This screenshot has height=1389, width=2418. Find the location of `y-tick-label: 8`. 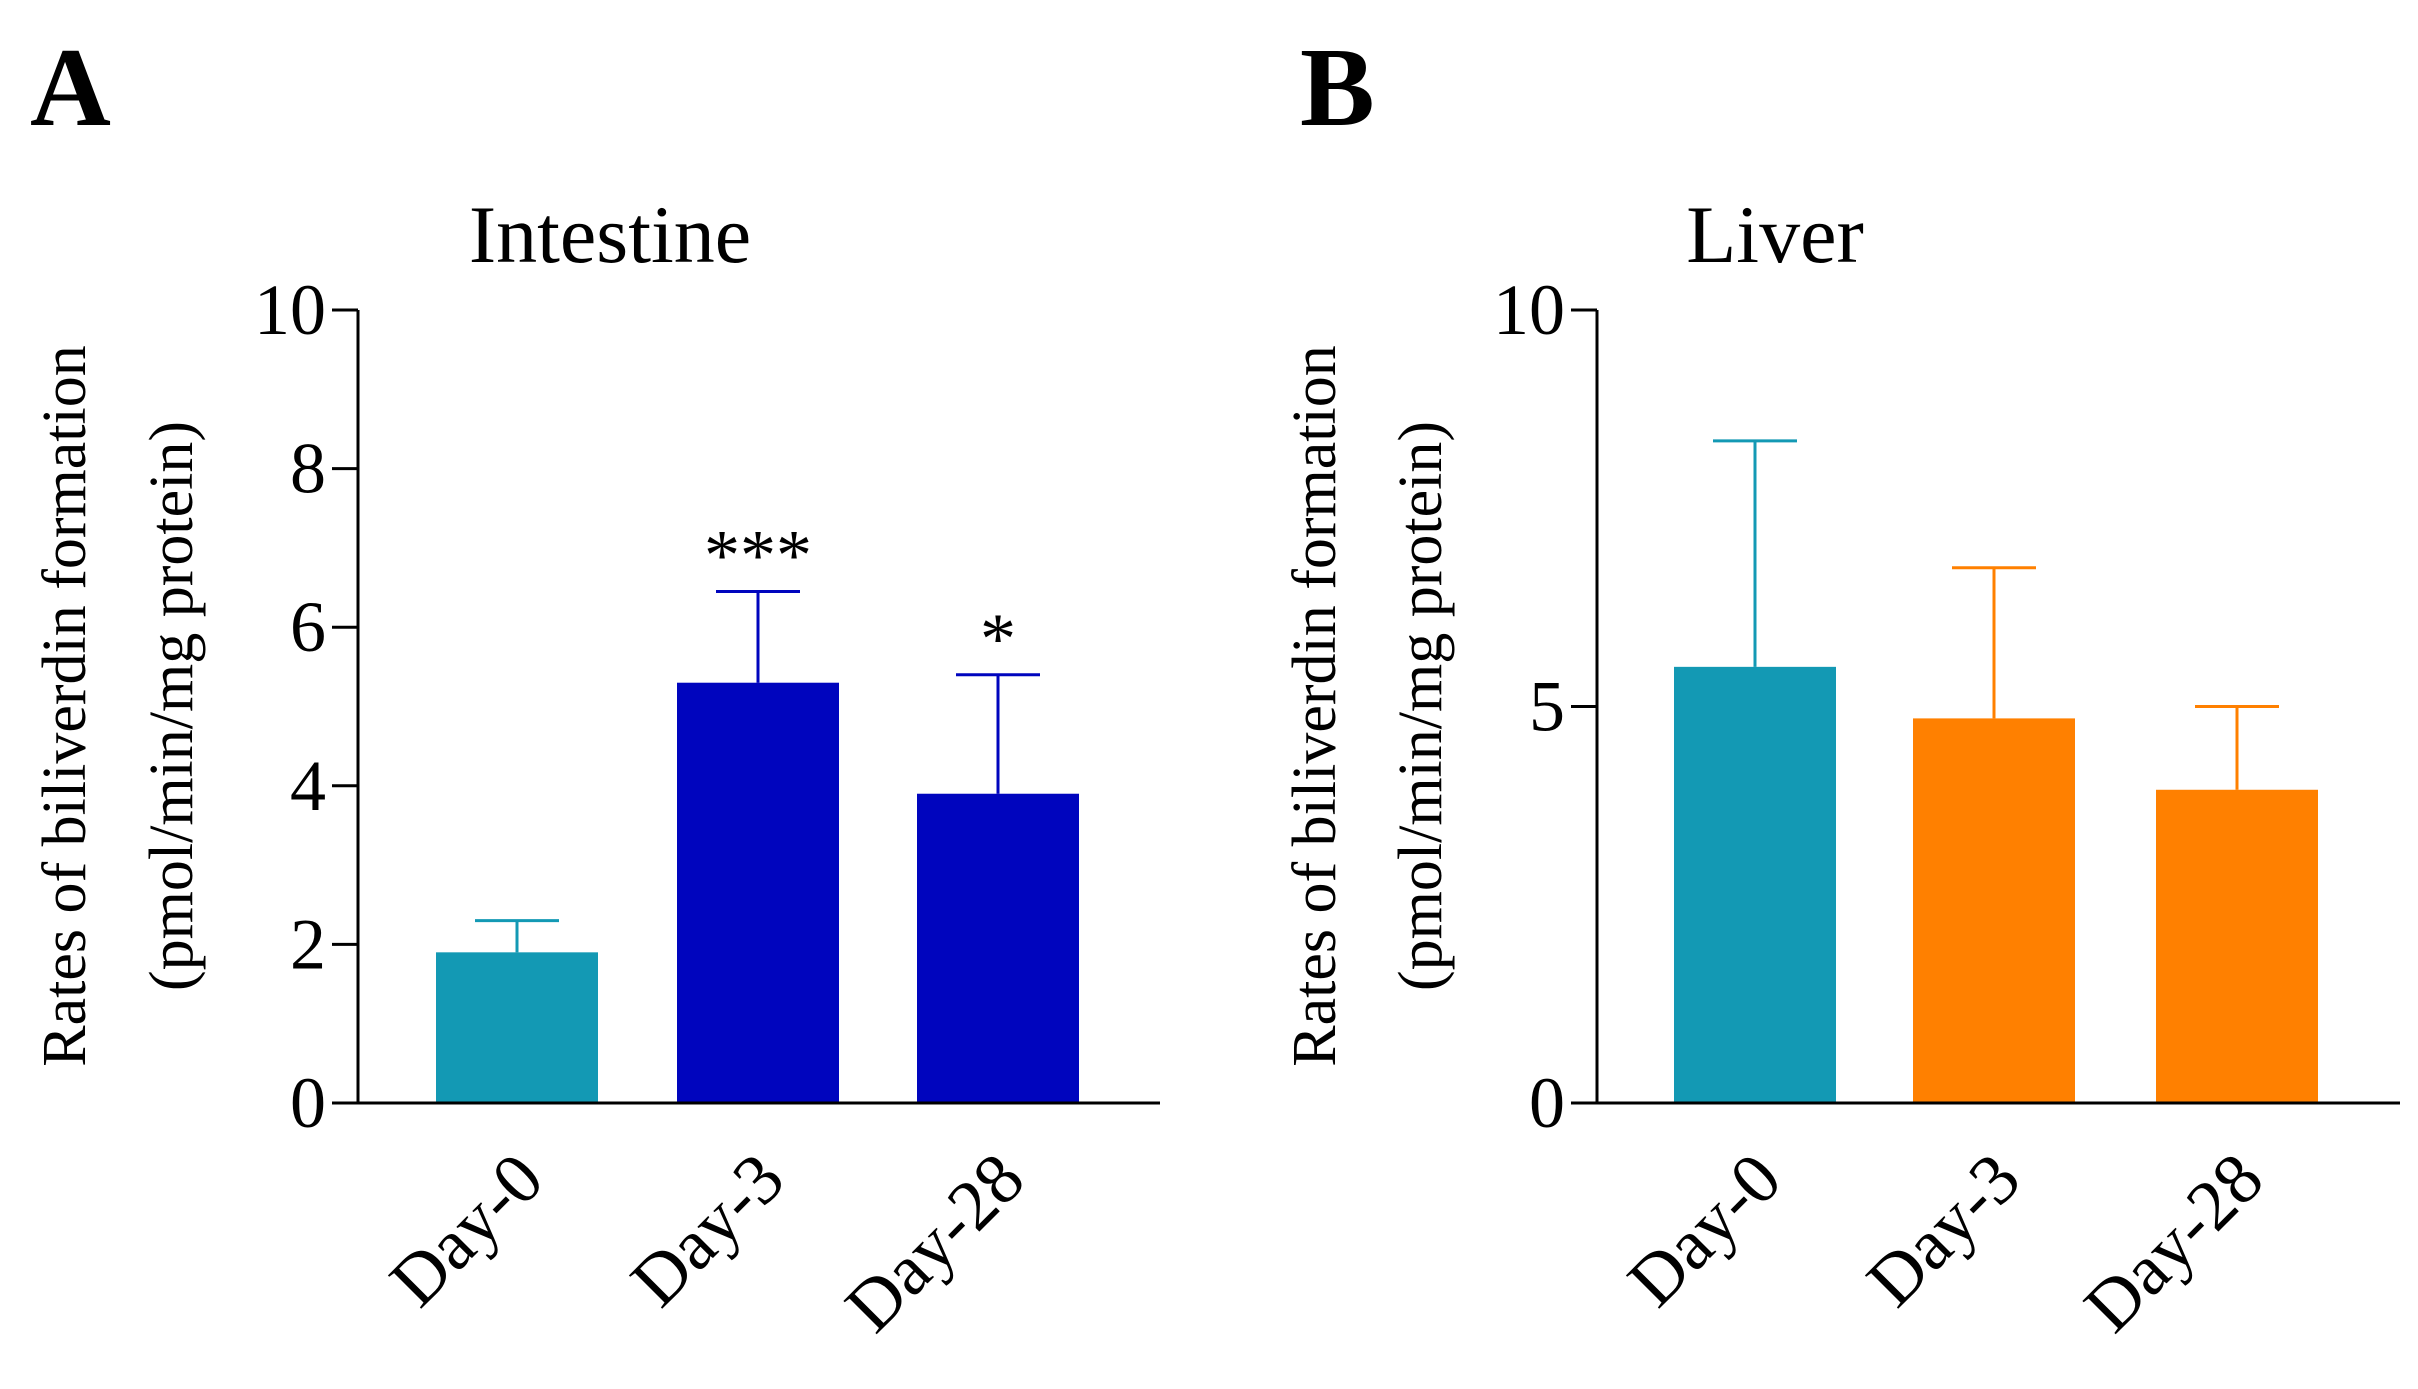

y-tick-label: 8 is located at coordinates (308, 469).